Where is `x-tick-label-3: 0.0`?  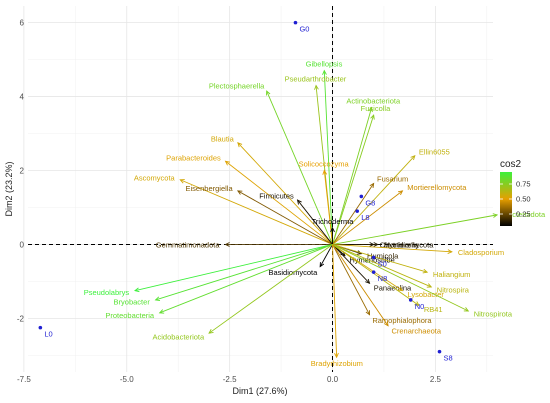
x-tick-label-3: 0.0 is located at coordinates (333, 379).